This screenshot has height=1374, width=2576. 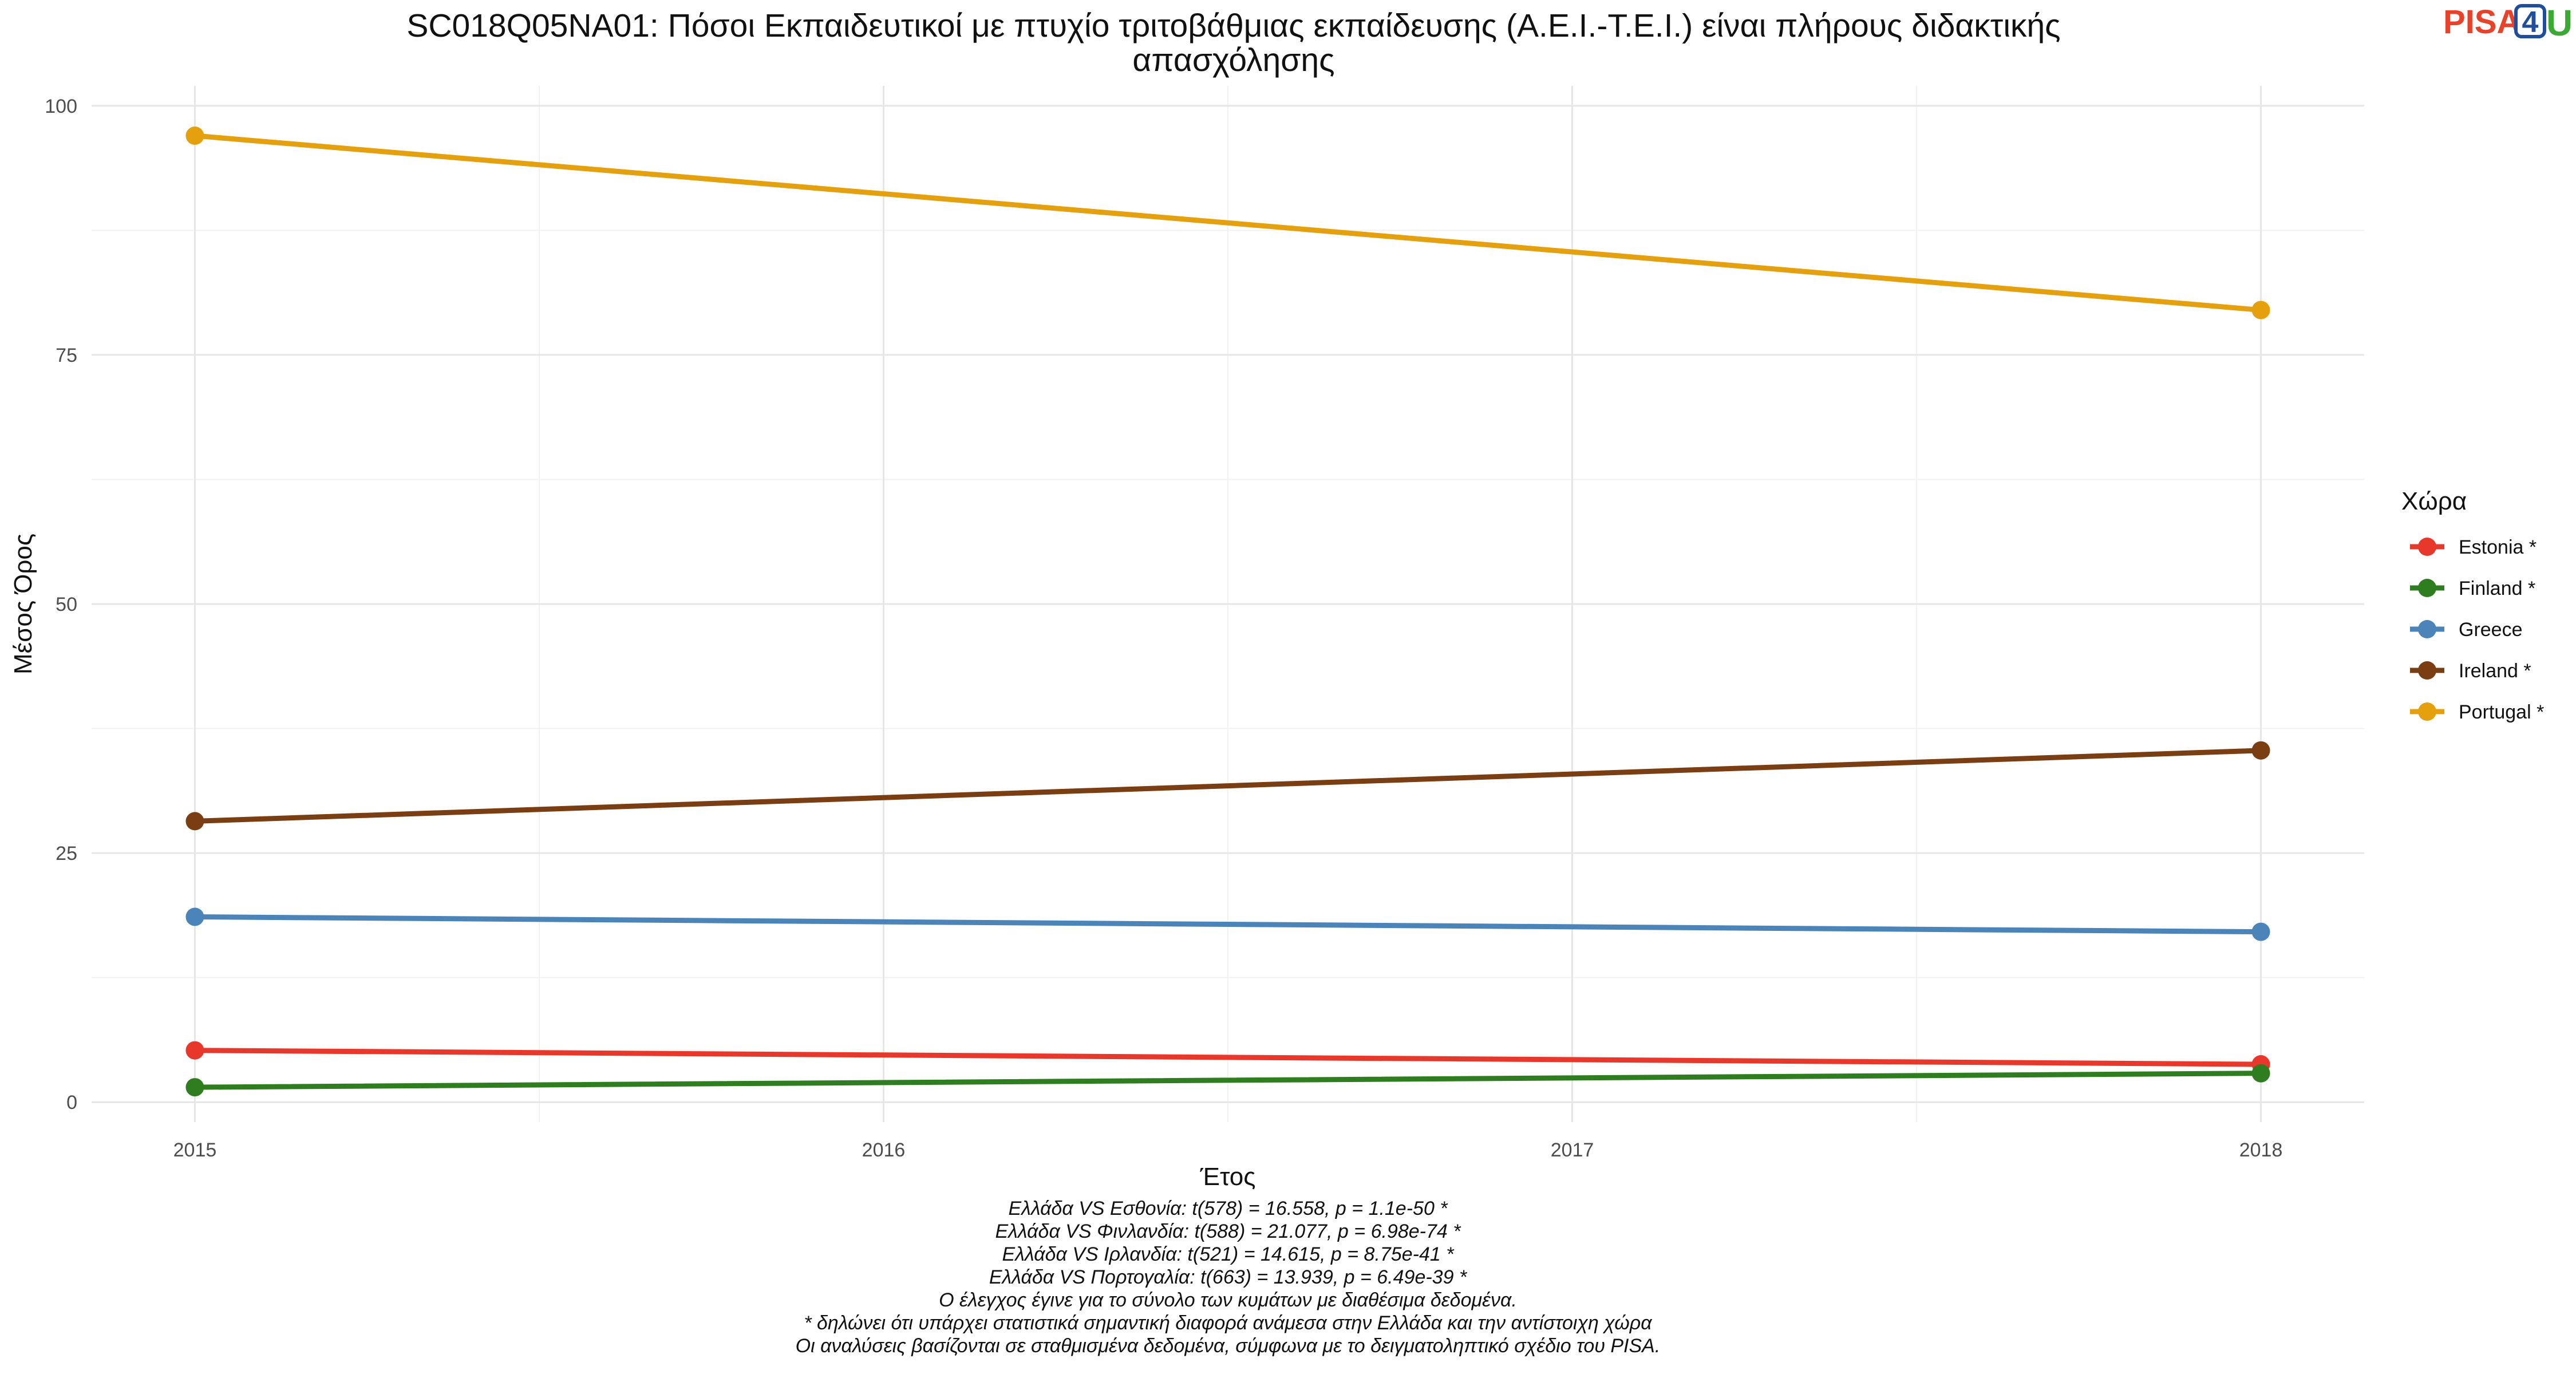 What do you see at coordinates (66, 604) in the screenshot?
I see `y-tick-label: 50` at bounding box center [66, 604].